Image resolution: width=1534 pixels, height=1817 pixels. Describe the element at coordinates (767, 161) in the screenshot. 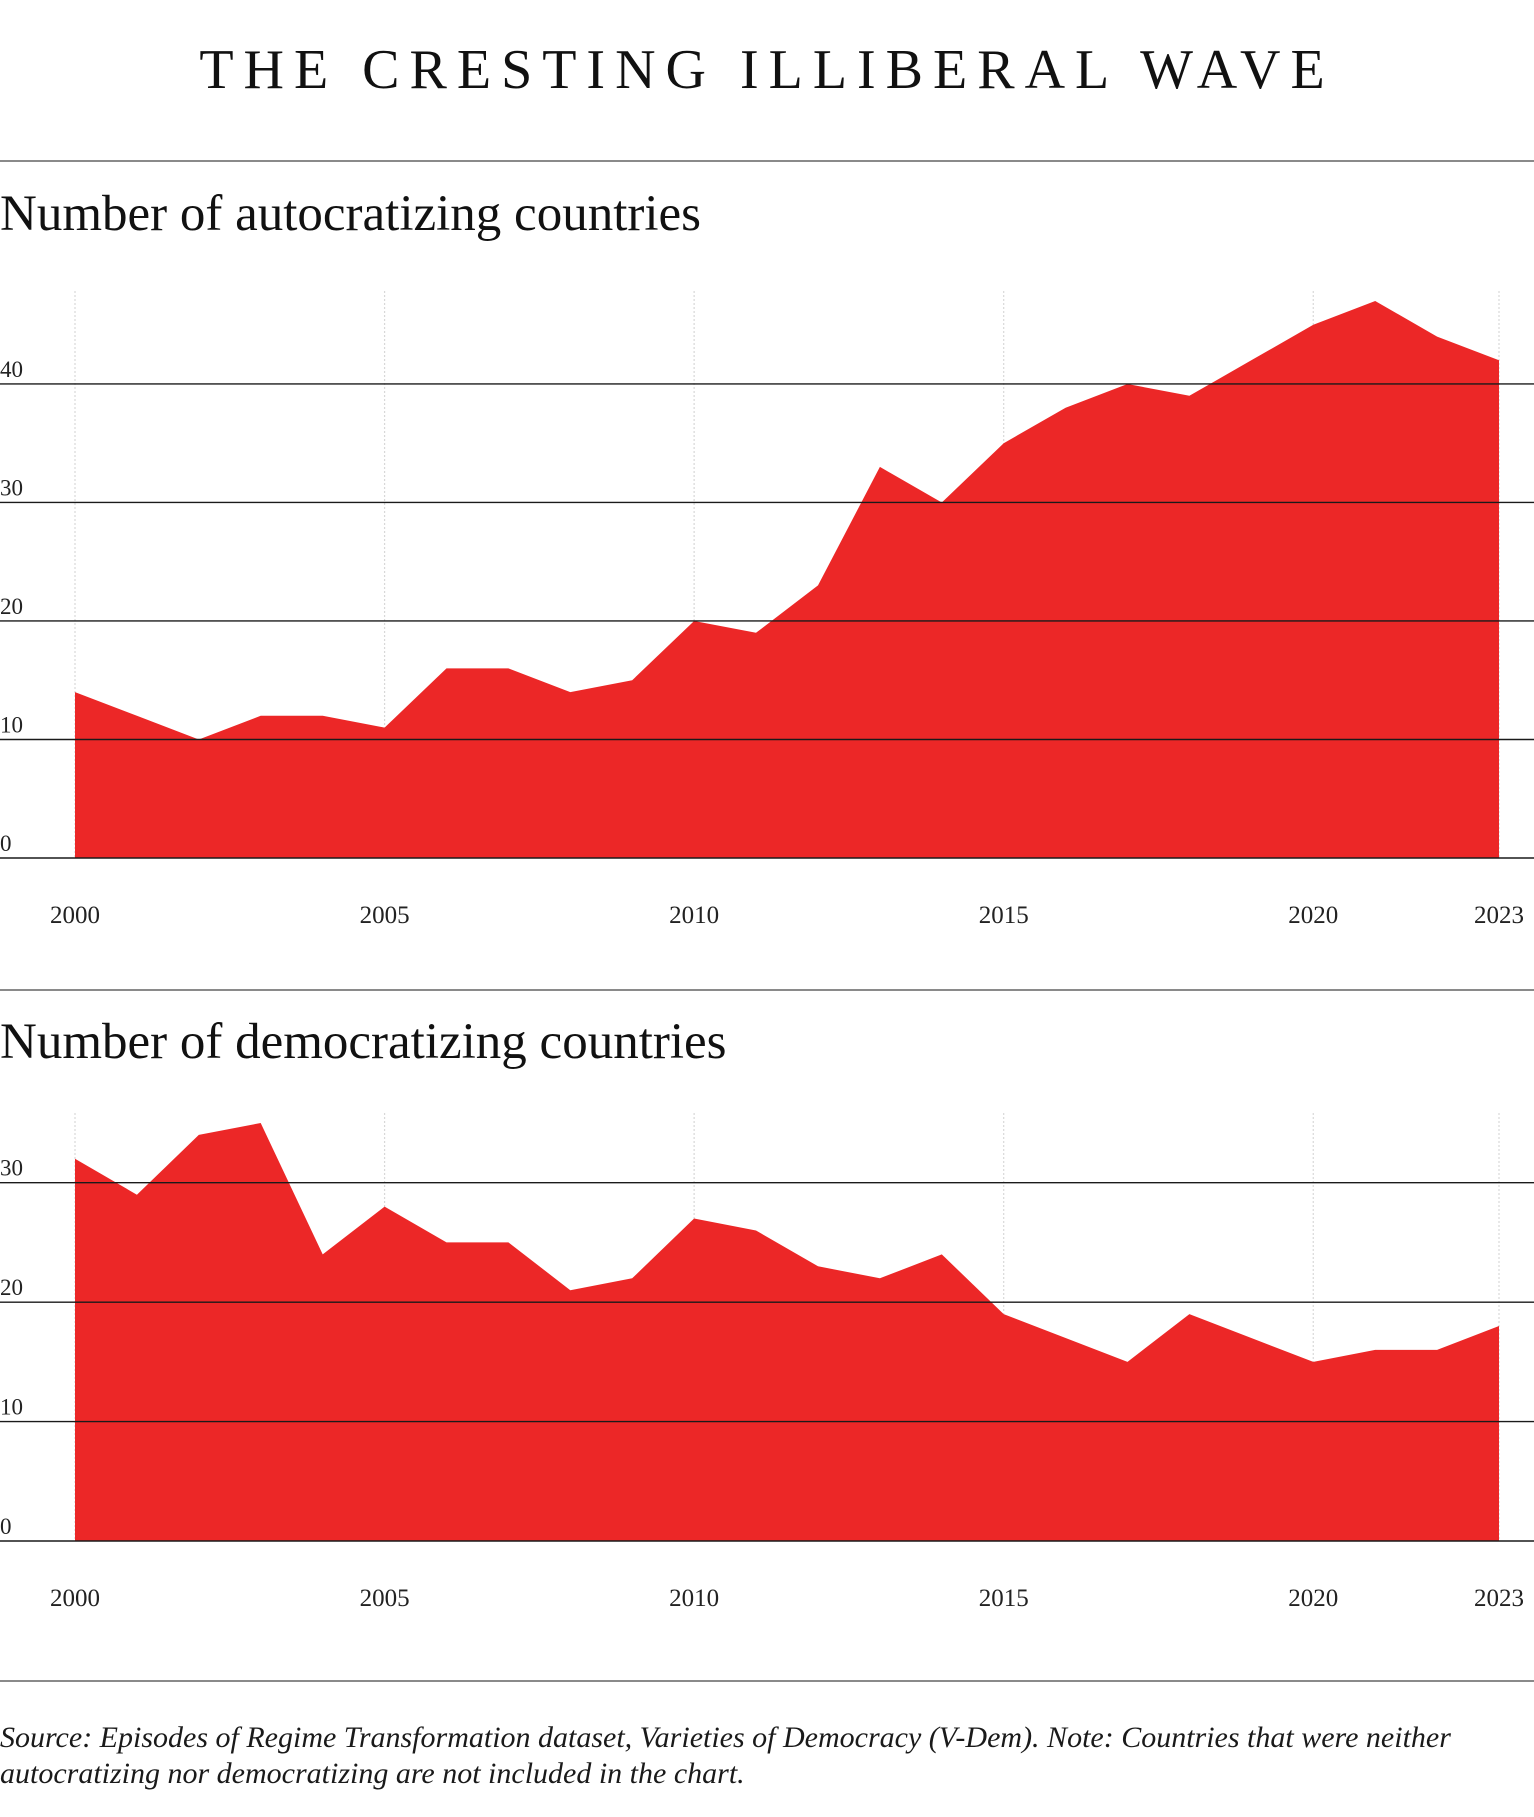

I see `top-divider` at that location.